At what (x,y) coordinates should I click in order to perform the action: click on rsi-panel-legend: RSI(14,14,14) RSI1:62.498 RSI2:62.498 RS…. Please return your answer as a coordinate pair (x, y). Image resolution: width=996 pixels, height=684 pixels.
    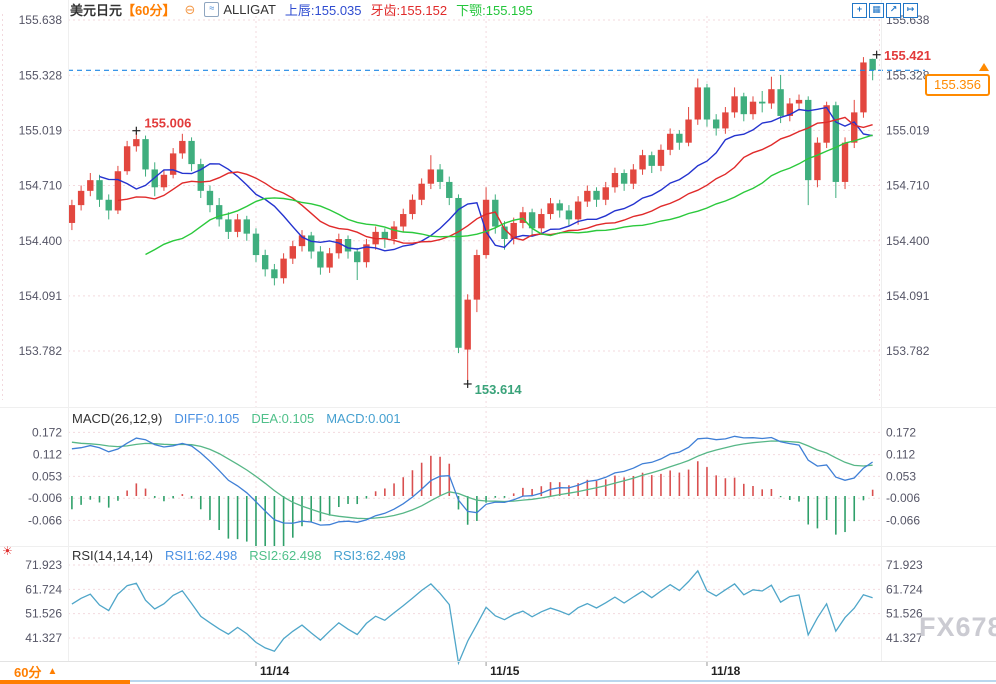
    Looking at the image, I should click on (239, 555).